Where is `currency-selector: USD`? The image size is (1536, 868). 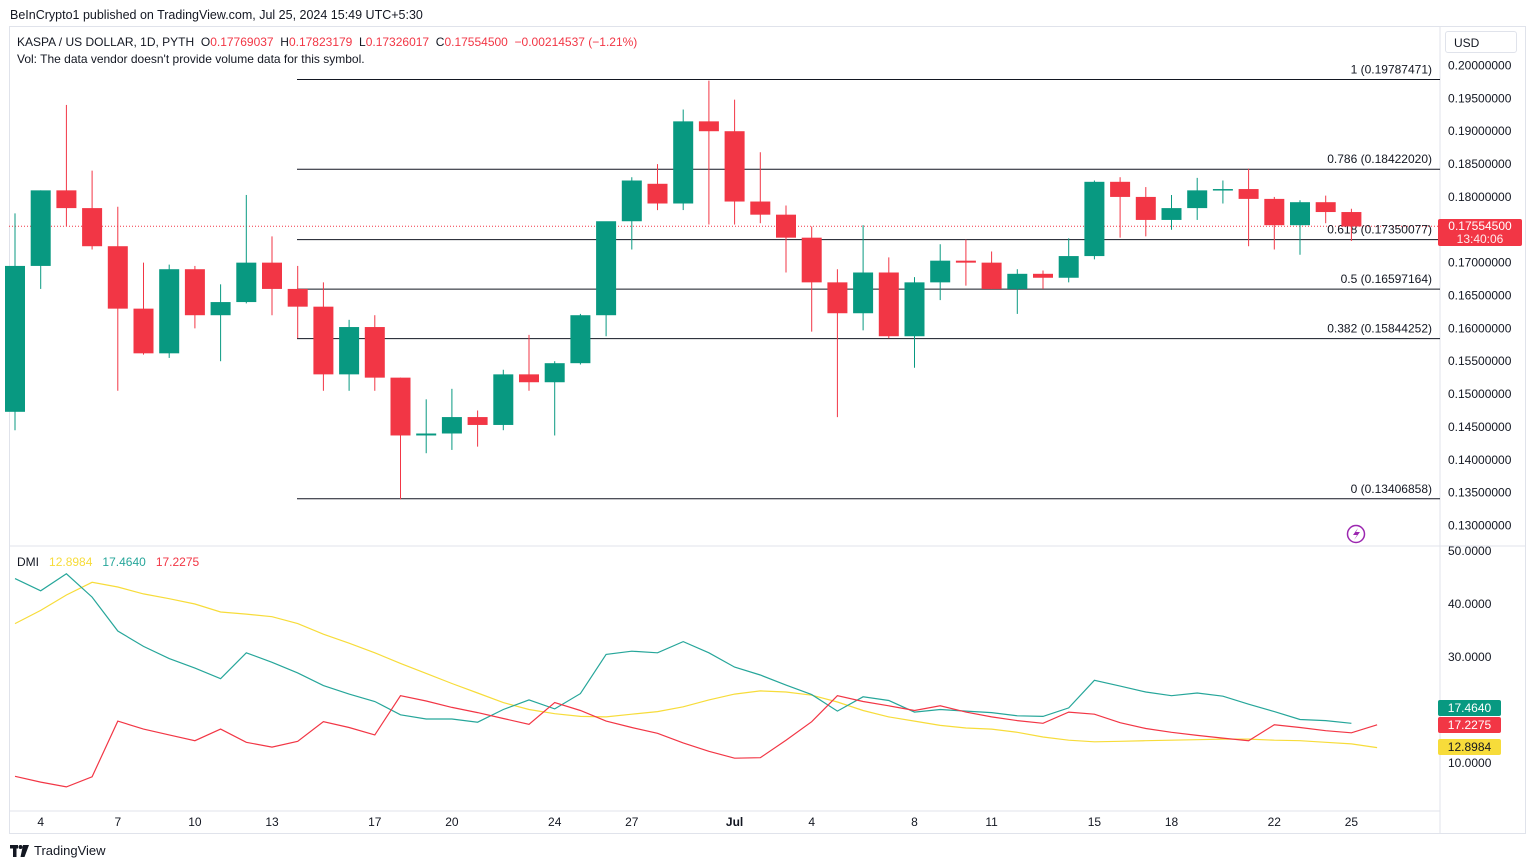
currency-selector: USD is located at coordinates (1481, 42).